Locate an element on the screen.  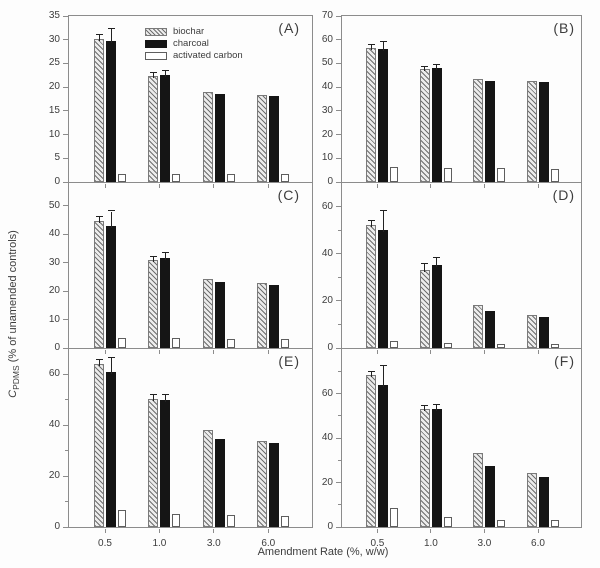
legend-item-biochar: biochar is located at coordinates (194, 31).